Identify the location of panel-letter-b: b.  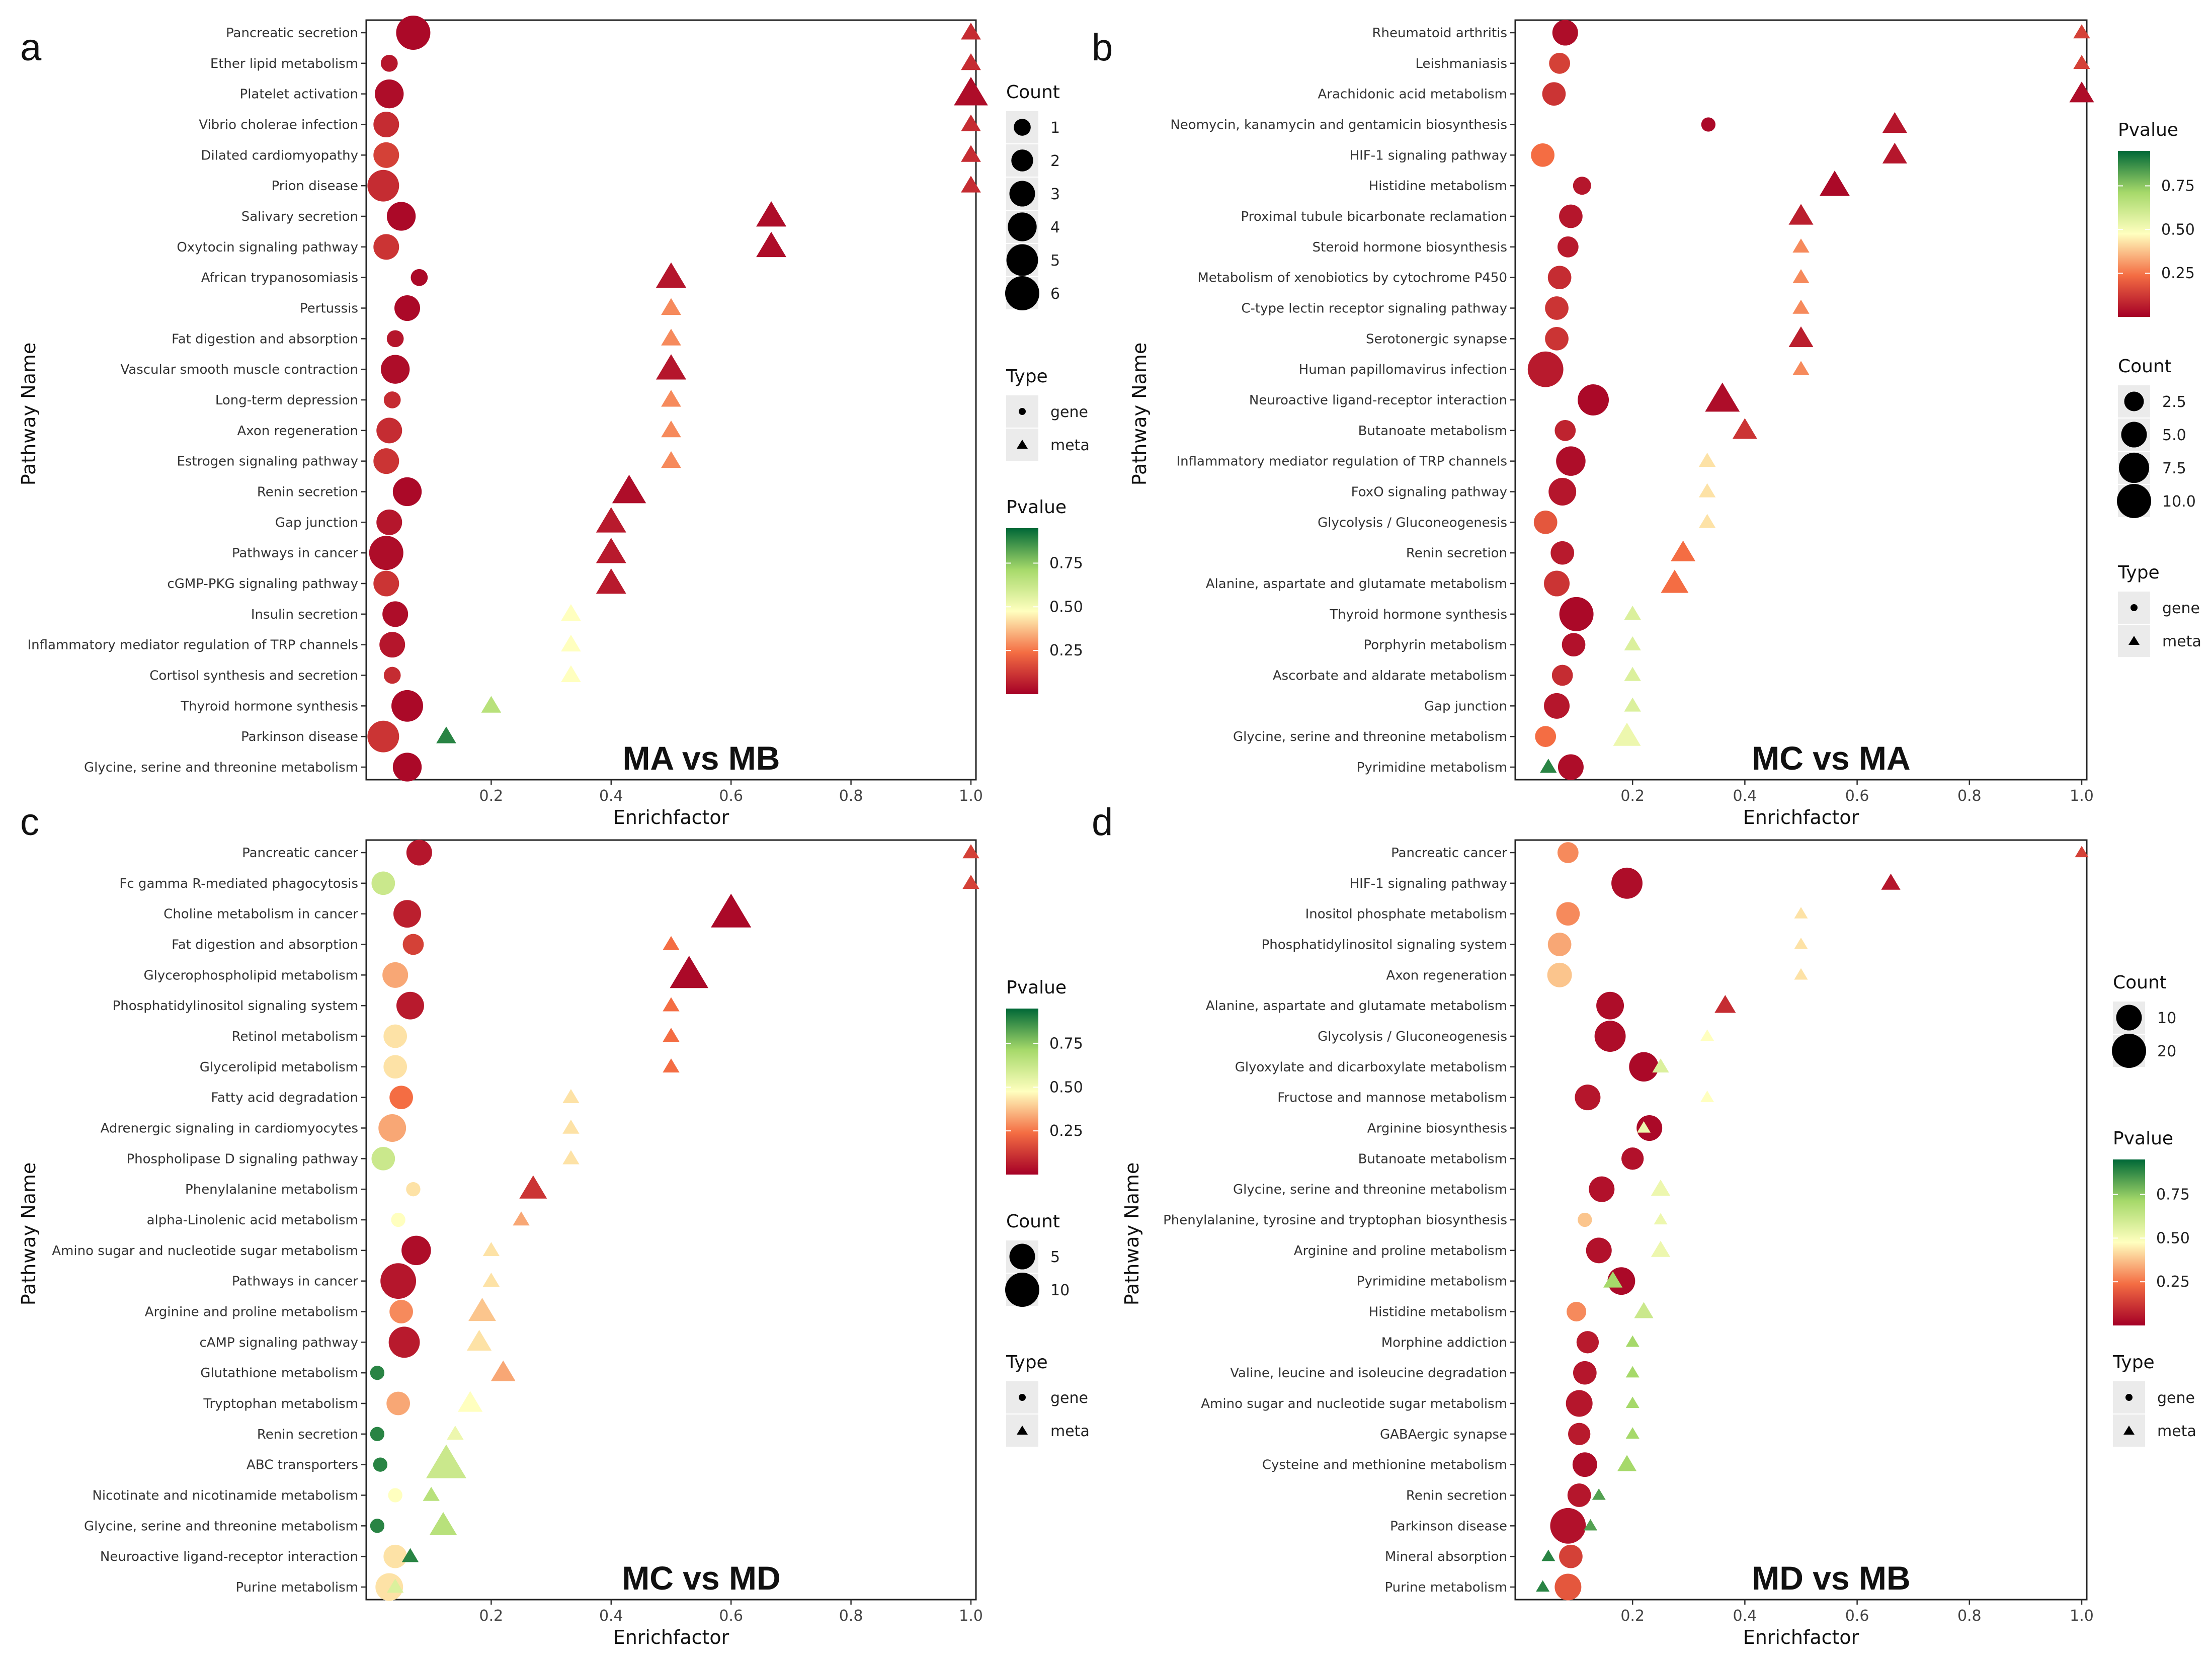
(1102, 47).